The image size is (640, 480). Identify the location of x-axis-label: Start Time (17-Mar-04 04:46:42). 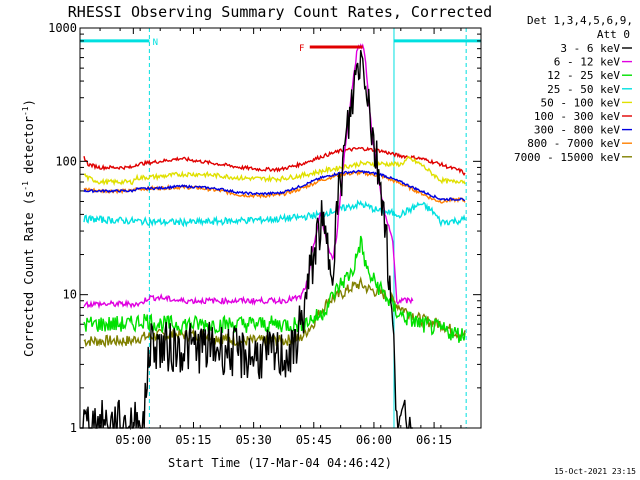
(280, 463).